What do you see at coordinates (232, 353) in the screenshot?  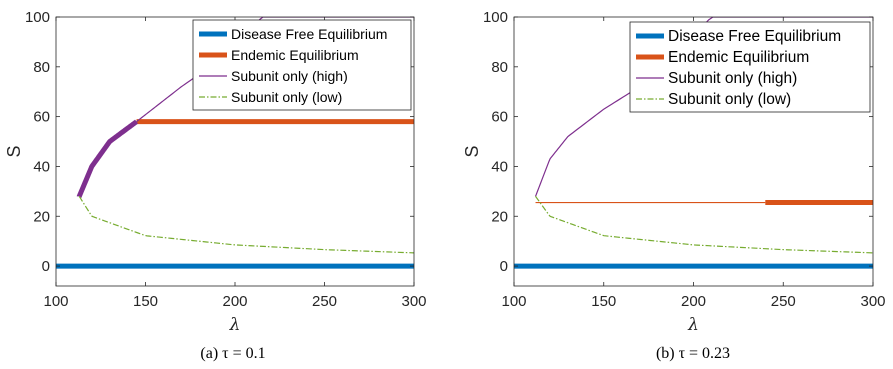 I see `panel-caption: (a) τ = 0.1` at bounding box center [232, 353].